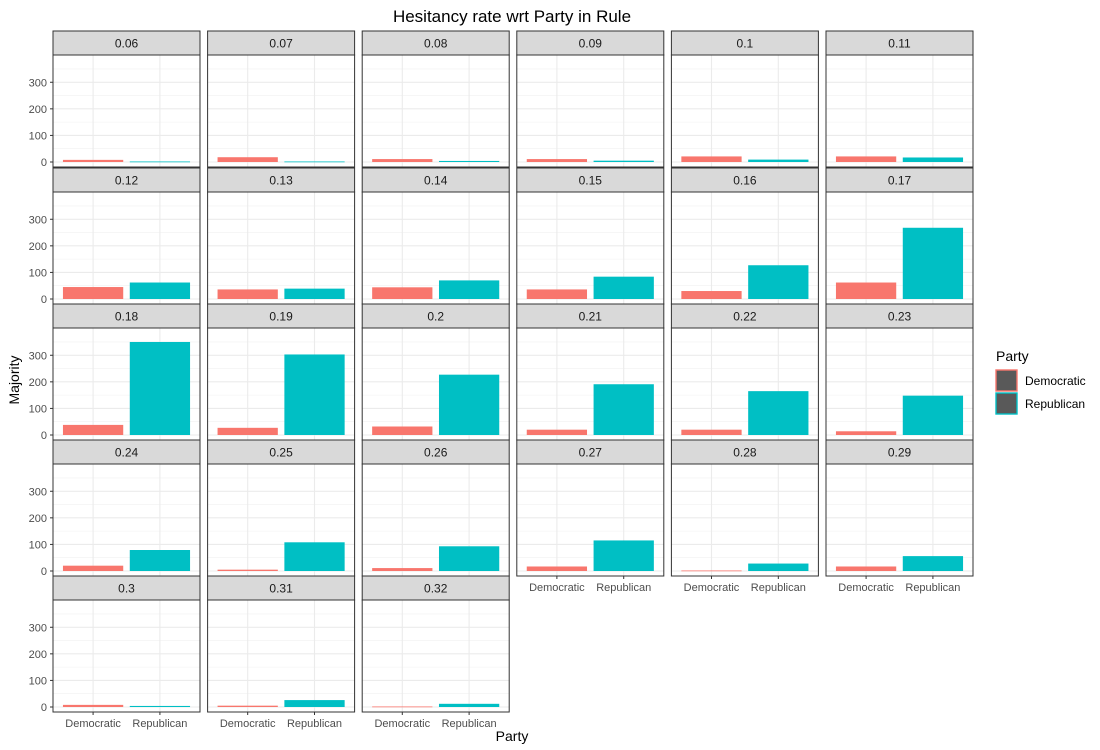 Image resolution: width=1100 pixels, height=750 pixels. Describe the element at coordinates (744, 236) in the screenshot. I see `panel-0.16: 0.16` at that location.